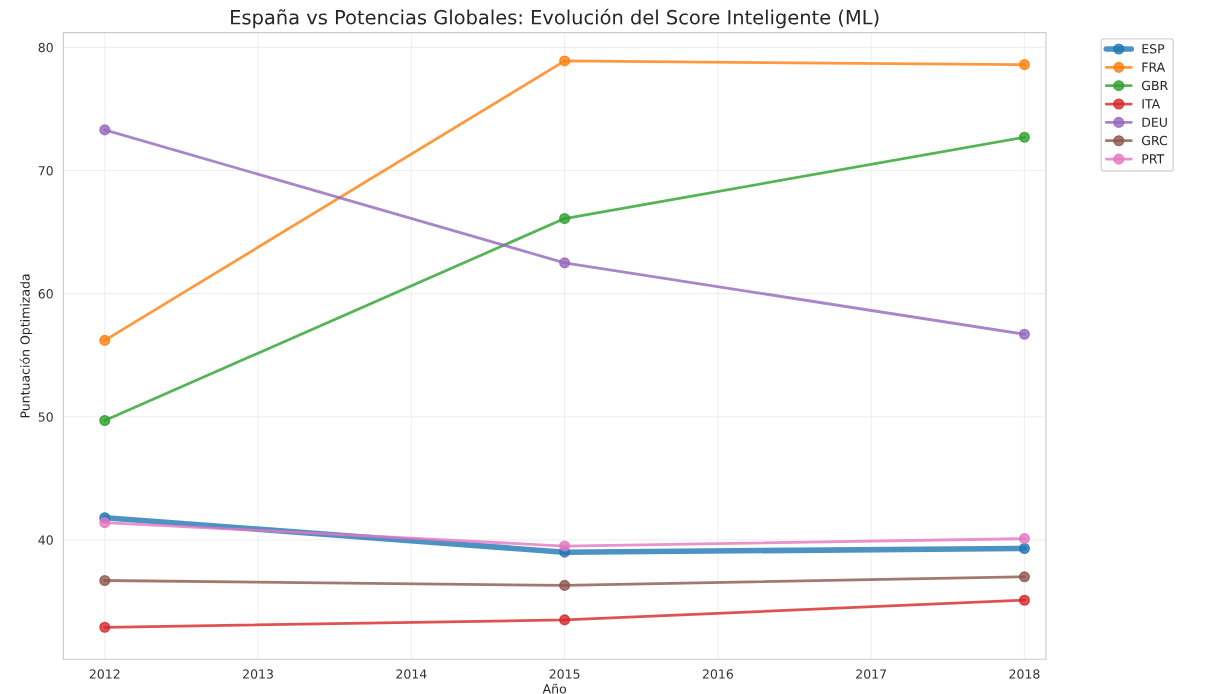 The height and width of the screenshot is (694, 1219). Describe the element at coordinates (1024, 674) in the screenshot. I see `x-tick-label: 2018` at that location.